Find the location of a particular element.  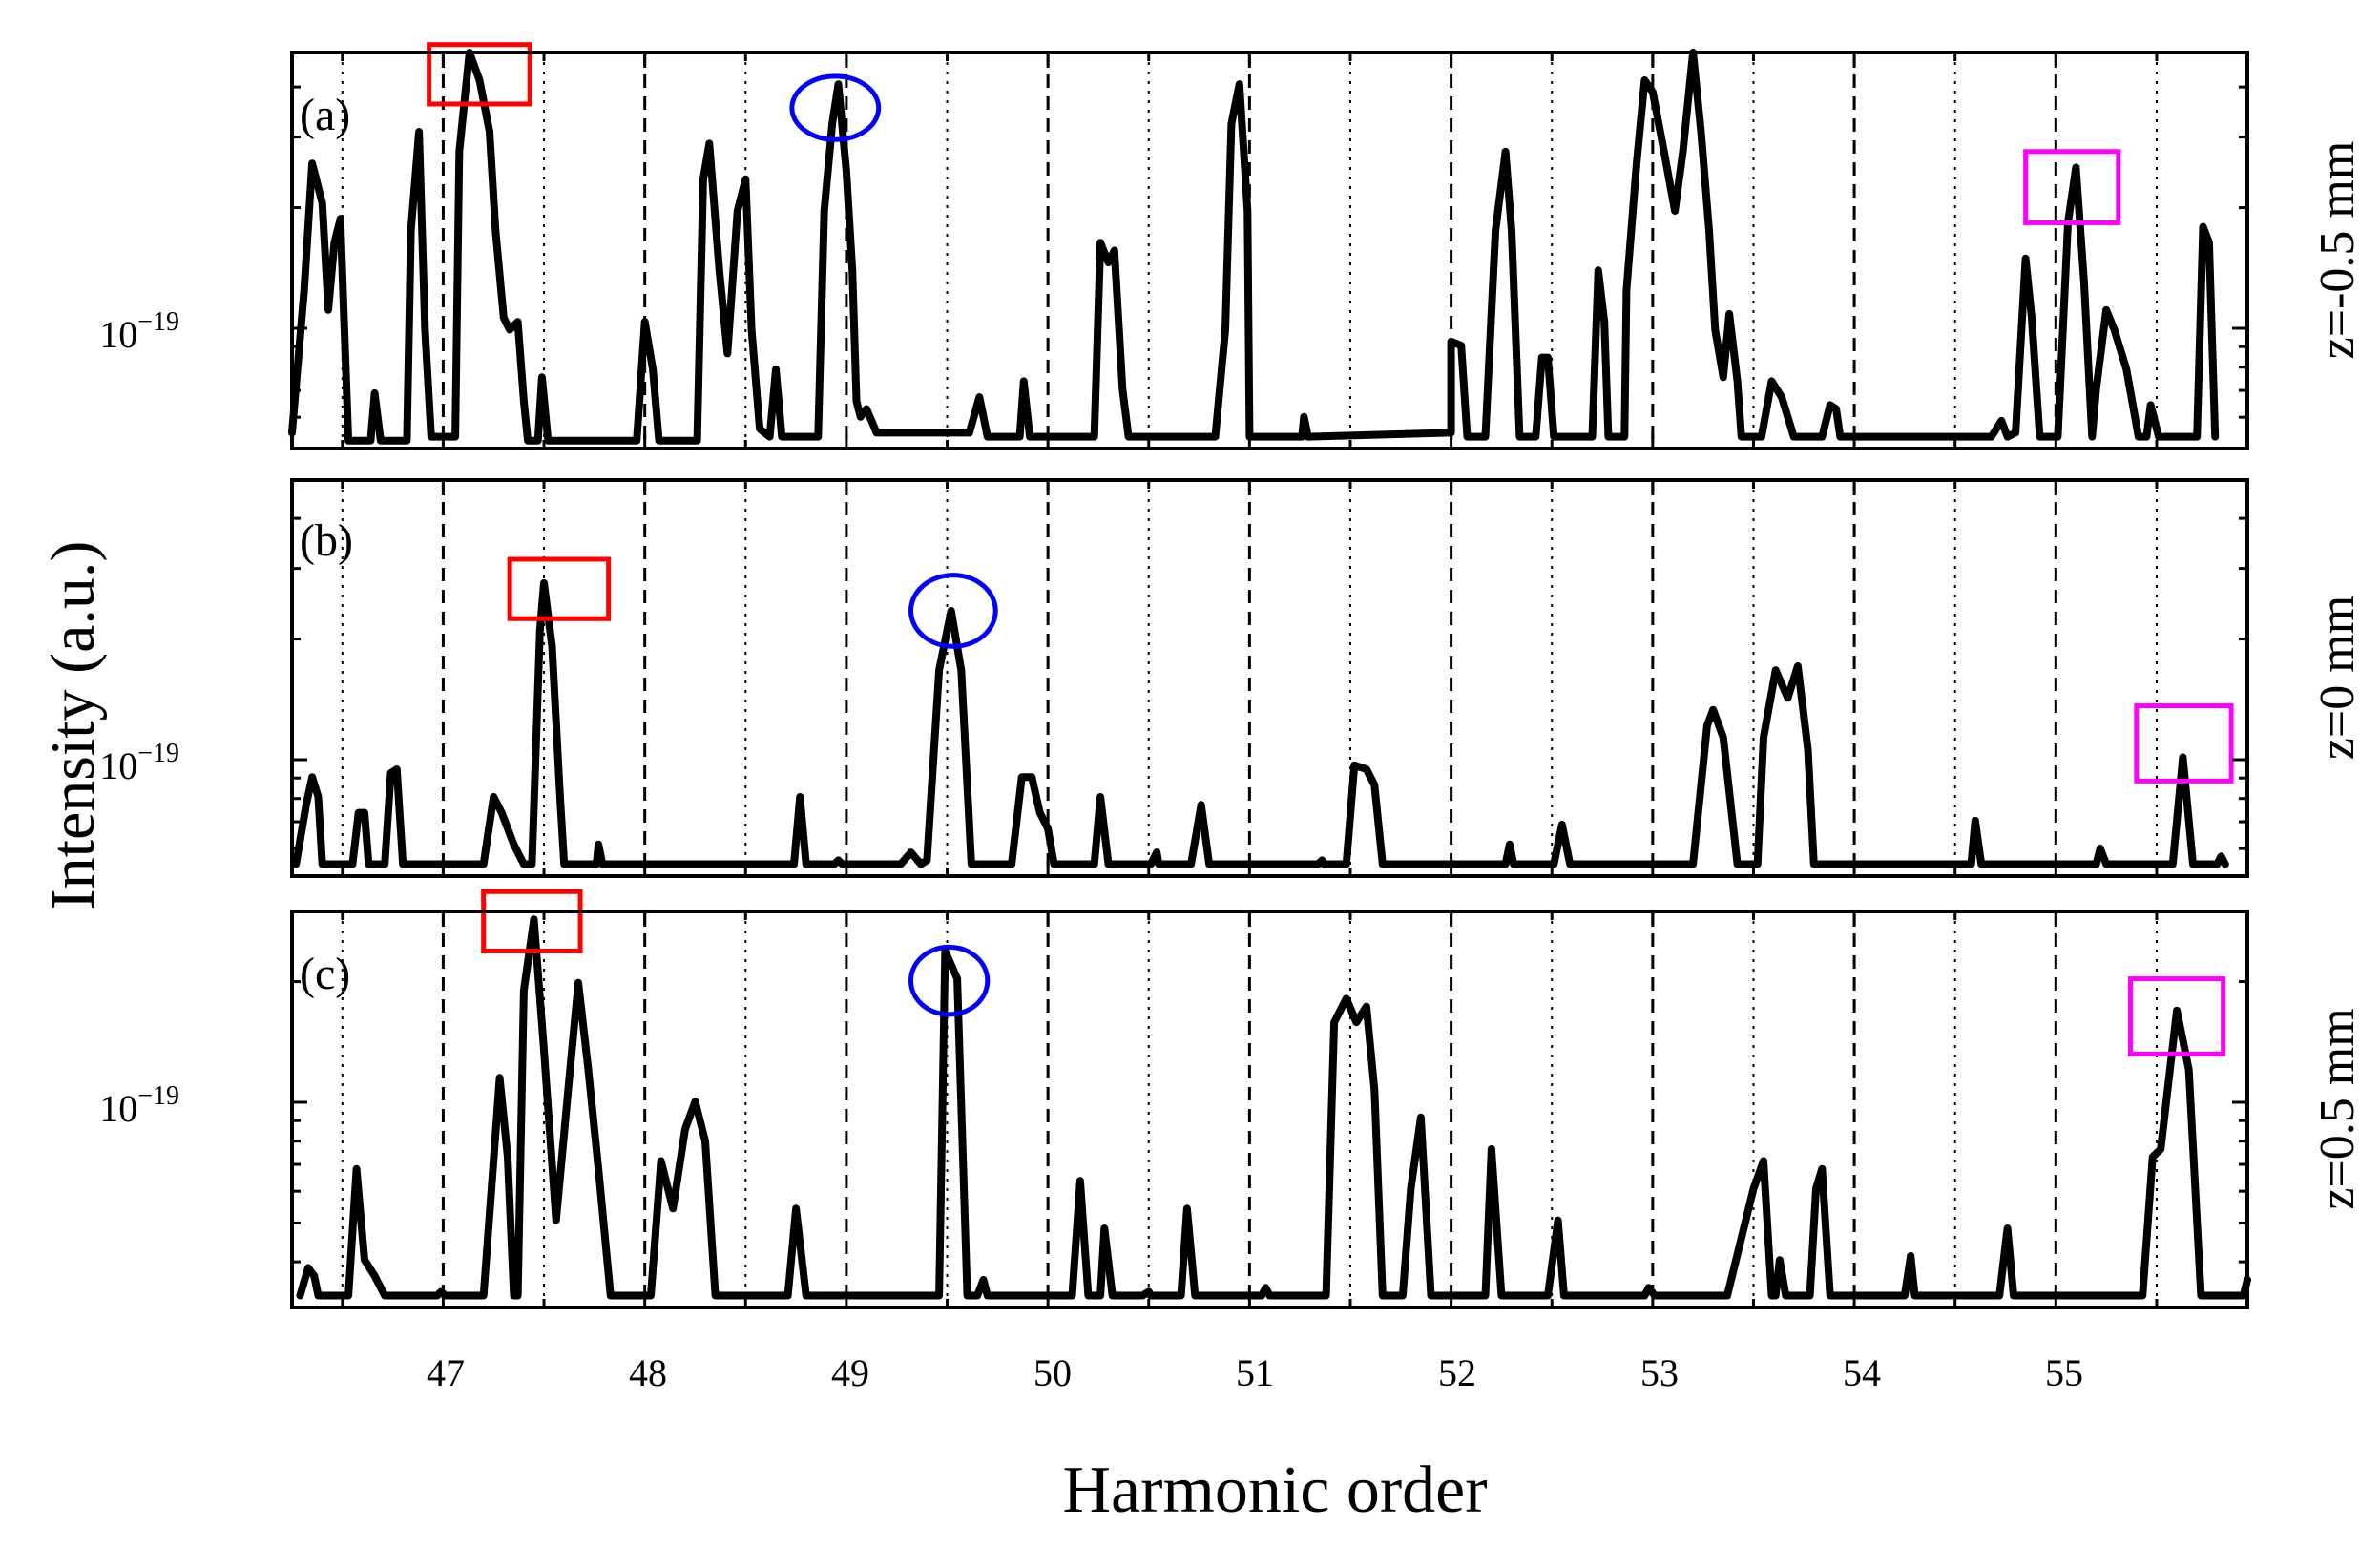

x-tick-label-48: 48 is located at coordinates (648, 1372).